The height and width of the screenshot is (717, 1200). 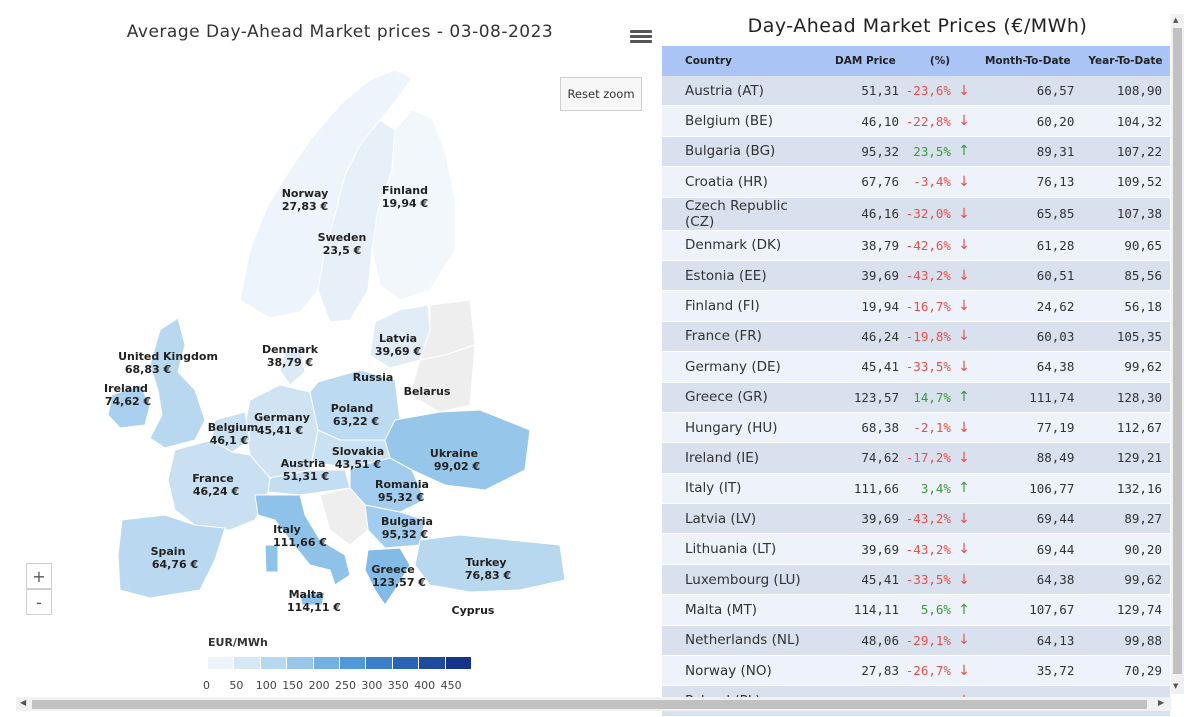 I want to click on cell-year-to-date: 112,67, so click(x=1124, y=427).